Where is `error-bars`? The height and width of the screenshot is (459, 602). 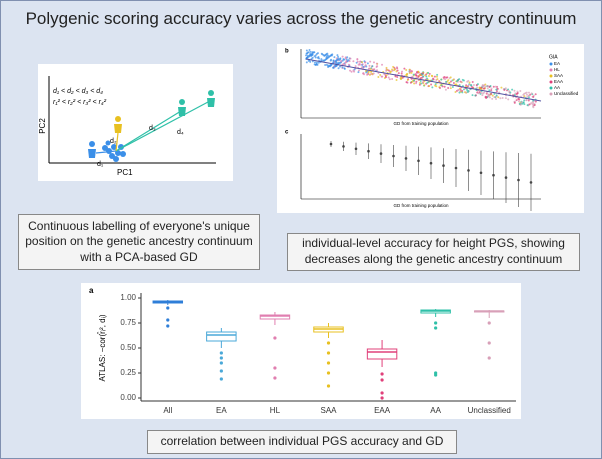 error-bars is located at coordinates (431, 176).